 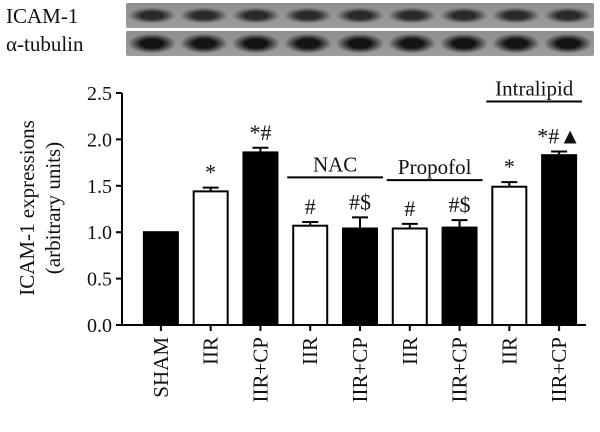 I want to click on y-tick-label: 1.0, so click(x=99, y=233).